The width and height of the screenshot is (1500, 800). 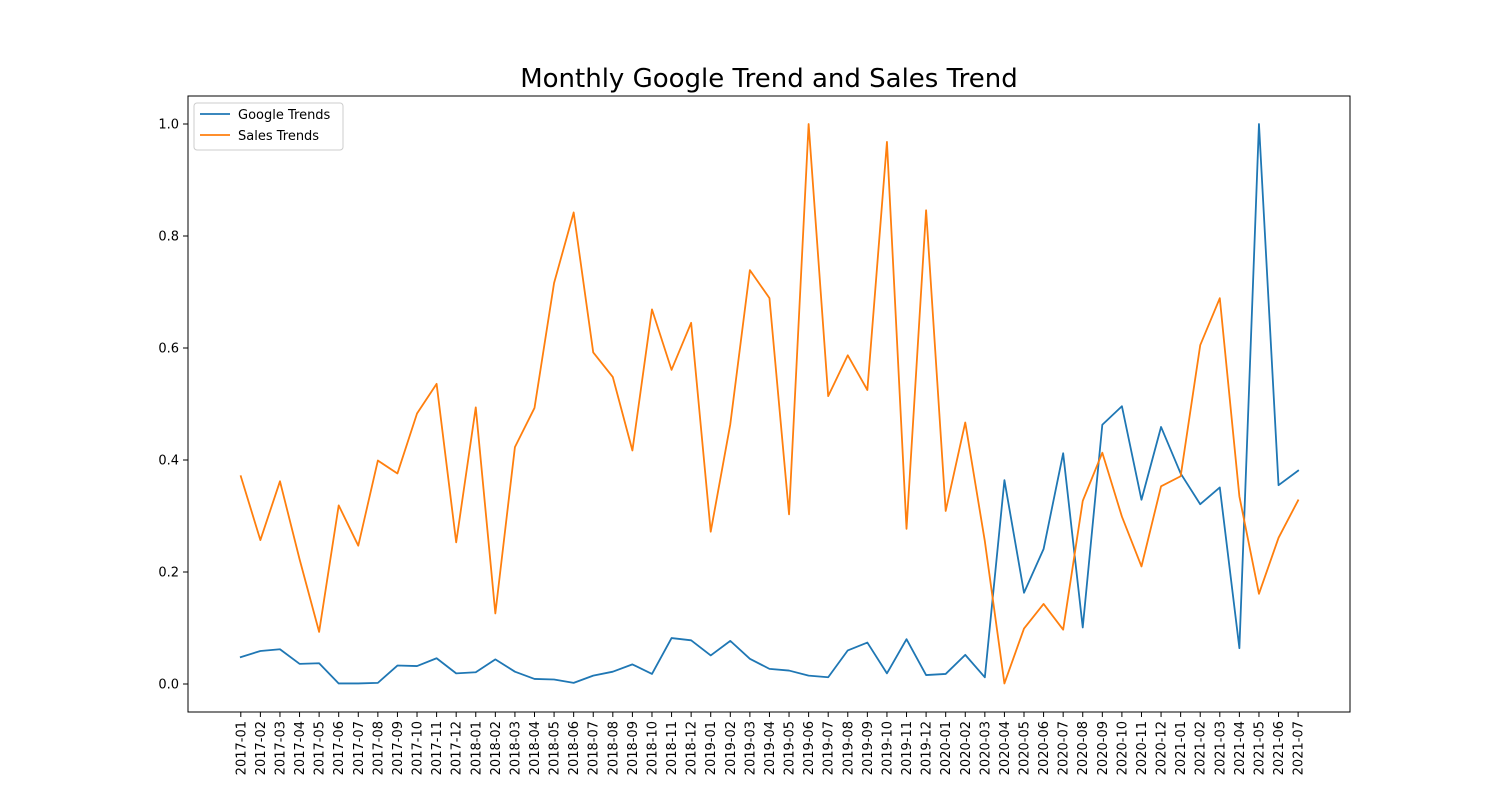 I want to click on y-axis: 0.0 0.2 0.4 0.6 0.8 1.0, so click(x=173, y=405).